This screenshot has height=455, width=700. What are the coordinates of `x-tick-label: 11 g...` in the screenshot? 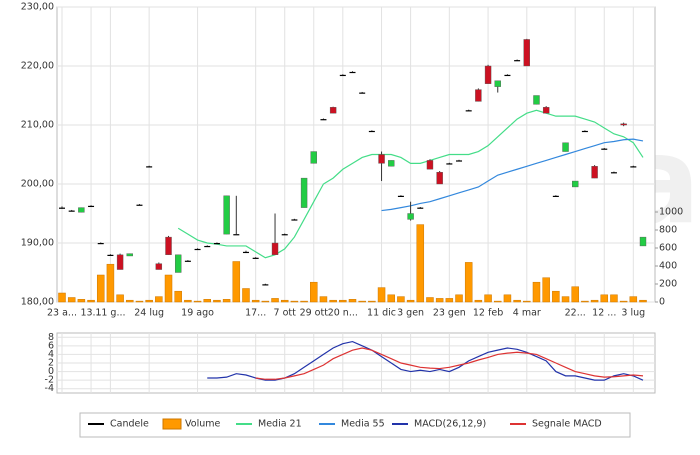 It's located at (110, 313).